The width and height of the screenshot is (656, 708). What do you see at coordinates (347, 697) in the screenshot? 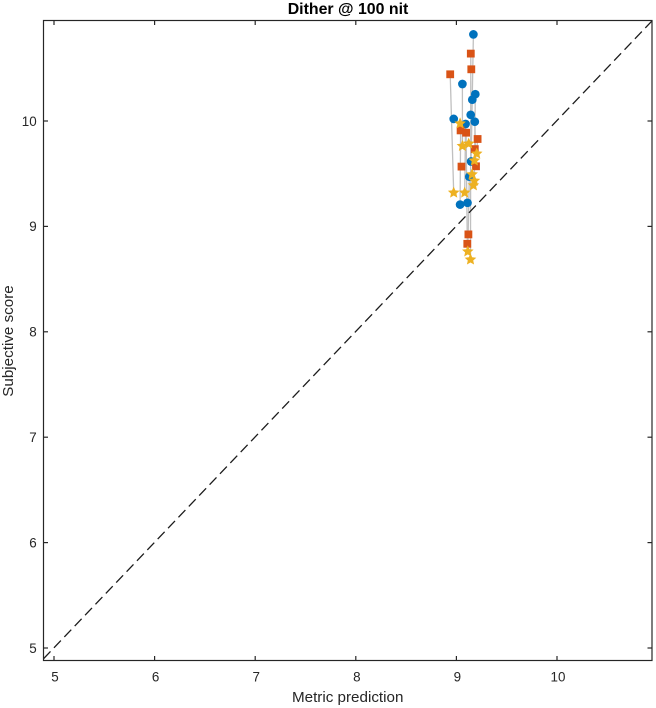
I see `svg-text: Metric prediction` at bounding box center [347, 697].